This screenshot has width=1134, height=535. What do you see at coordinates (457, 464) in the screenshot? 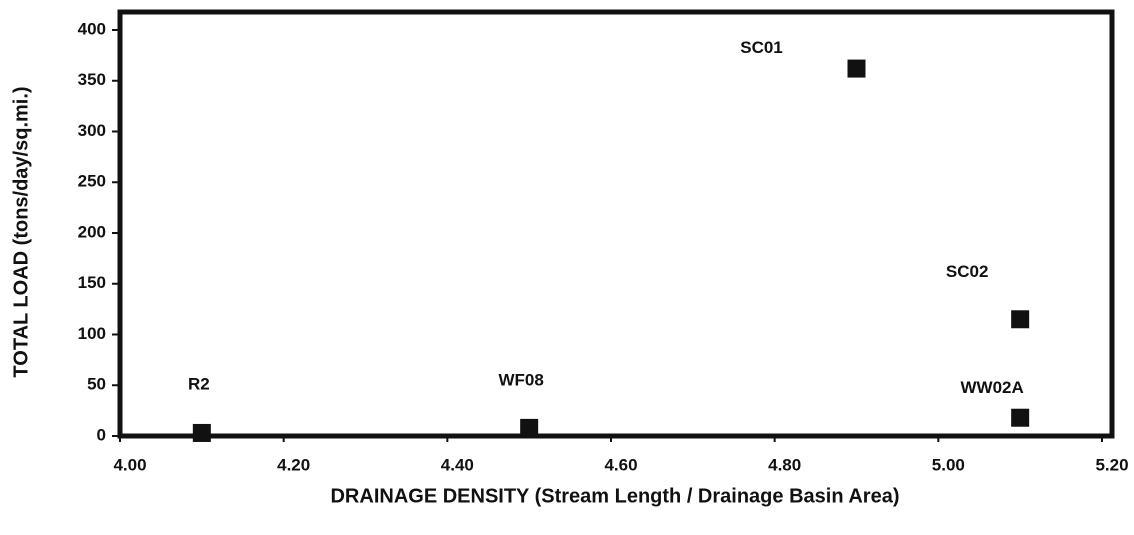
I see `x-tick-label: 4.40` at bounding box center [457, 464].